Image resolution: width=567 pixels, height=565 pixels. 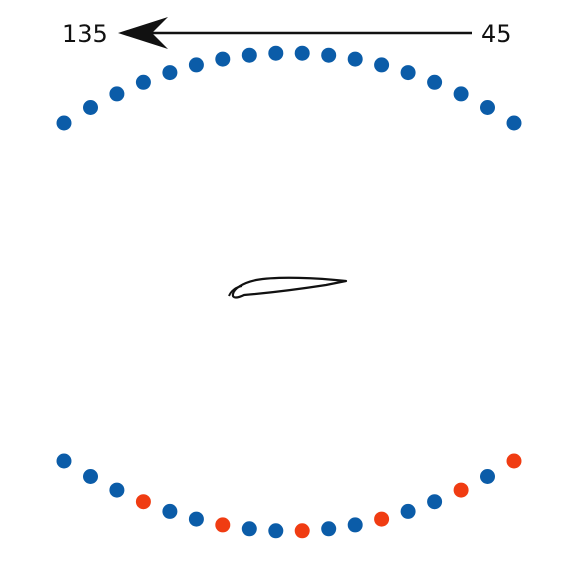 What do you see at coordinates (496, 34) in the screenshot?
I see `arrow-start-label: 45` at bounding box center [496, 34].